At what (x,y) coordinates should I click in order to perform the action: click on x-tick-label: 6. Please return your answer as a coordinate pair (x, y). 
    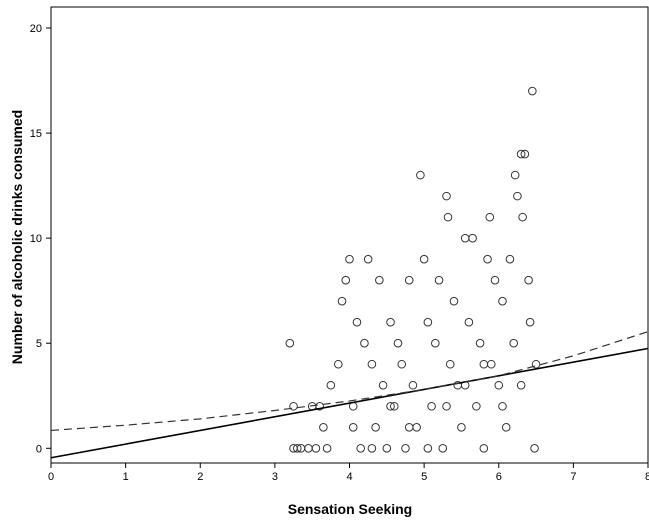
    Looking at the image, I should click on (499, 477).